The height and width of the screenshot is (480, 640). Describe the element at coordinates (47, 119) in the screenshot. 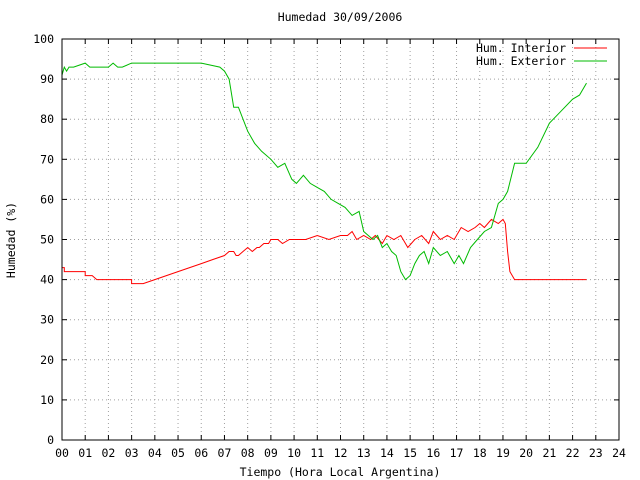

I see `y-tick-label: 80` at that location.